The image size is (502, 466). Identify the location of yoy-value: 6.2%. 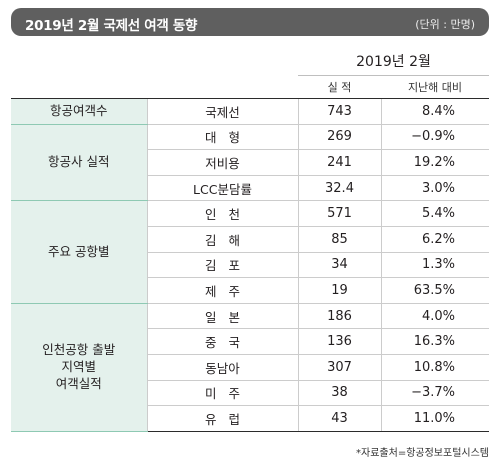
(434, 239).